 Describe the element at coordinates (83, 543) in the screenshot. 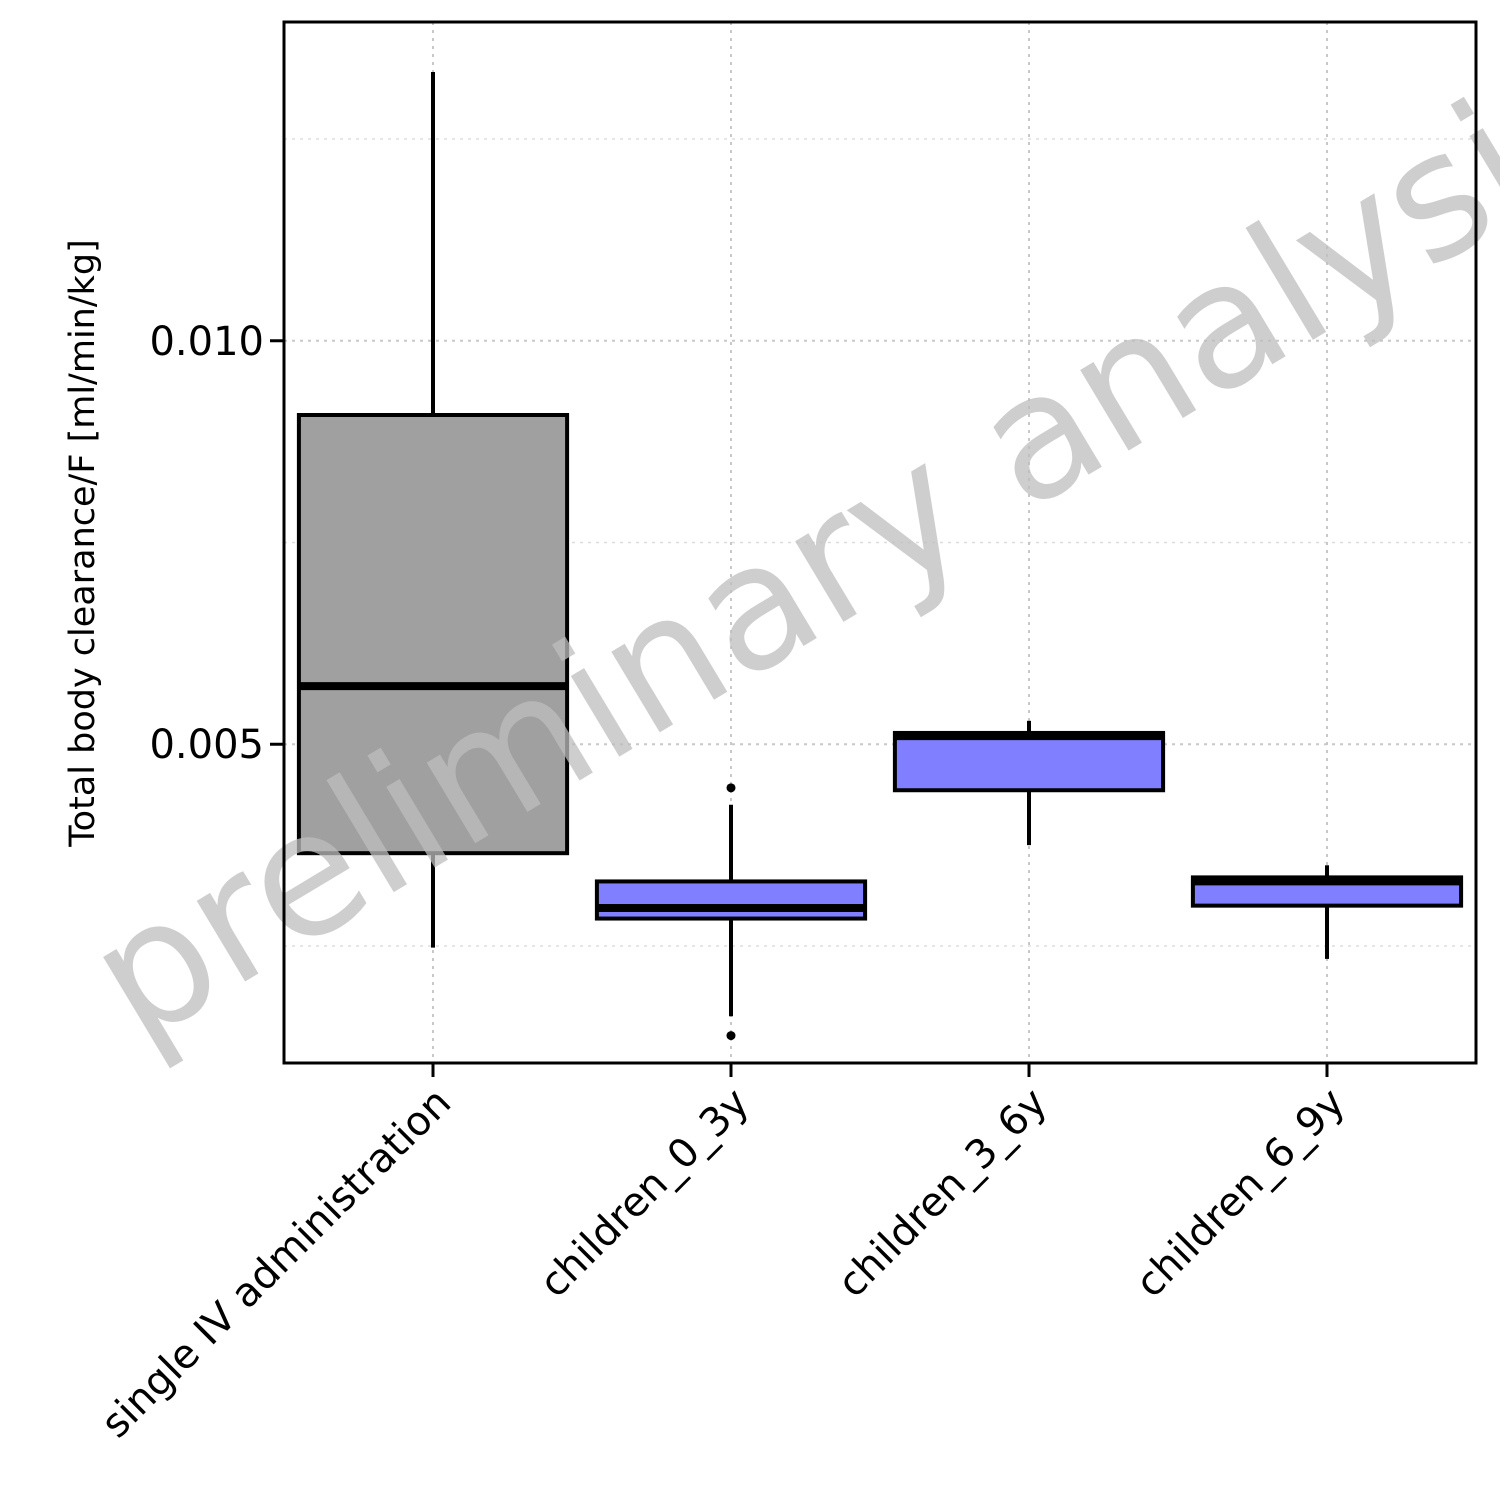

I see `y-axis-label: Total body clearance/F [ml/min/kg]` at that location.